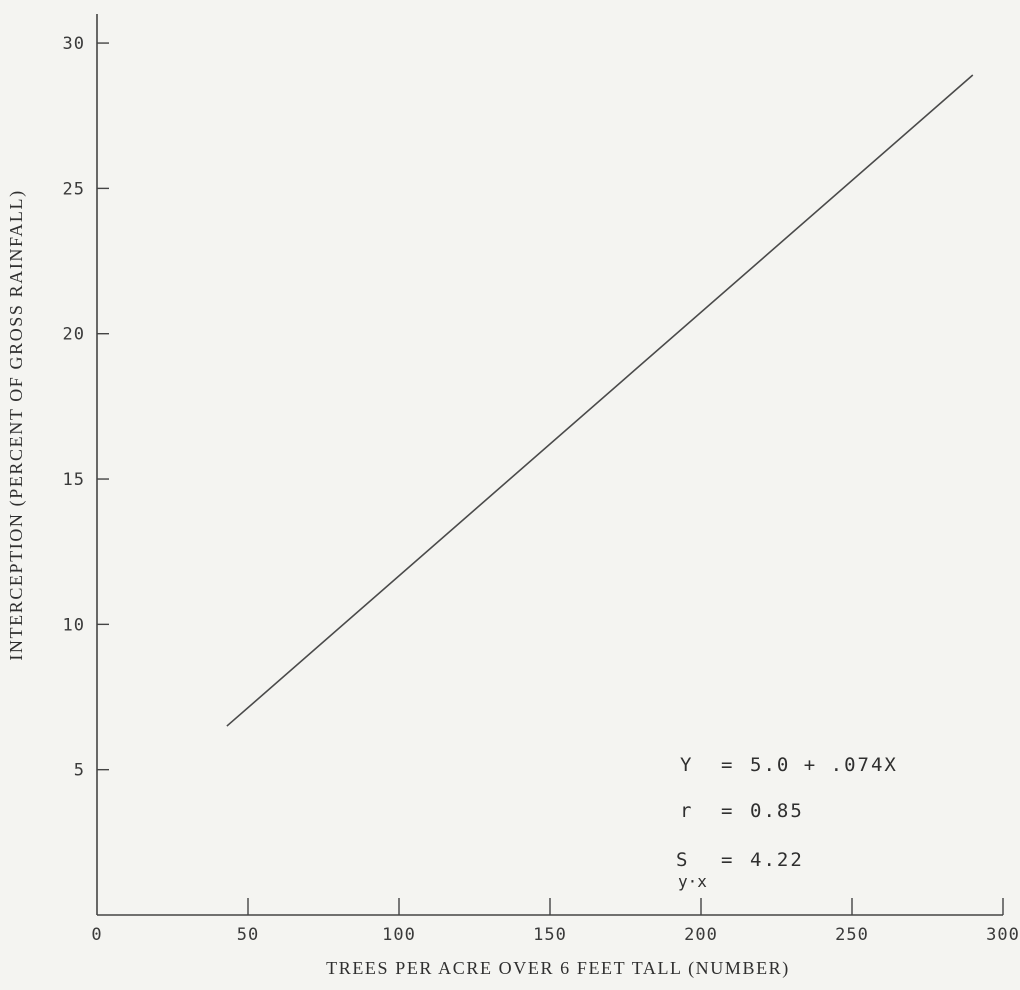 Image resolution: width=1020 pixels, height=990 pixels. I want to click on equation-annotation: Y = 5.0 + .074X, so click(789, 765).